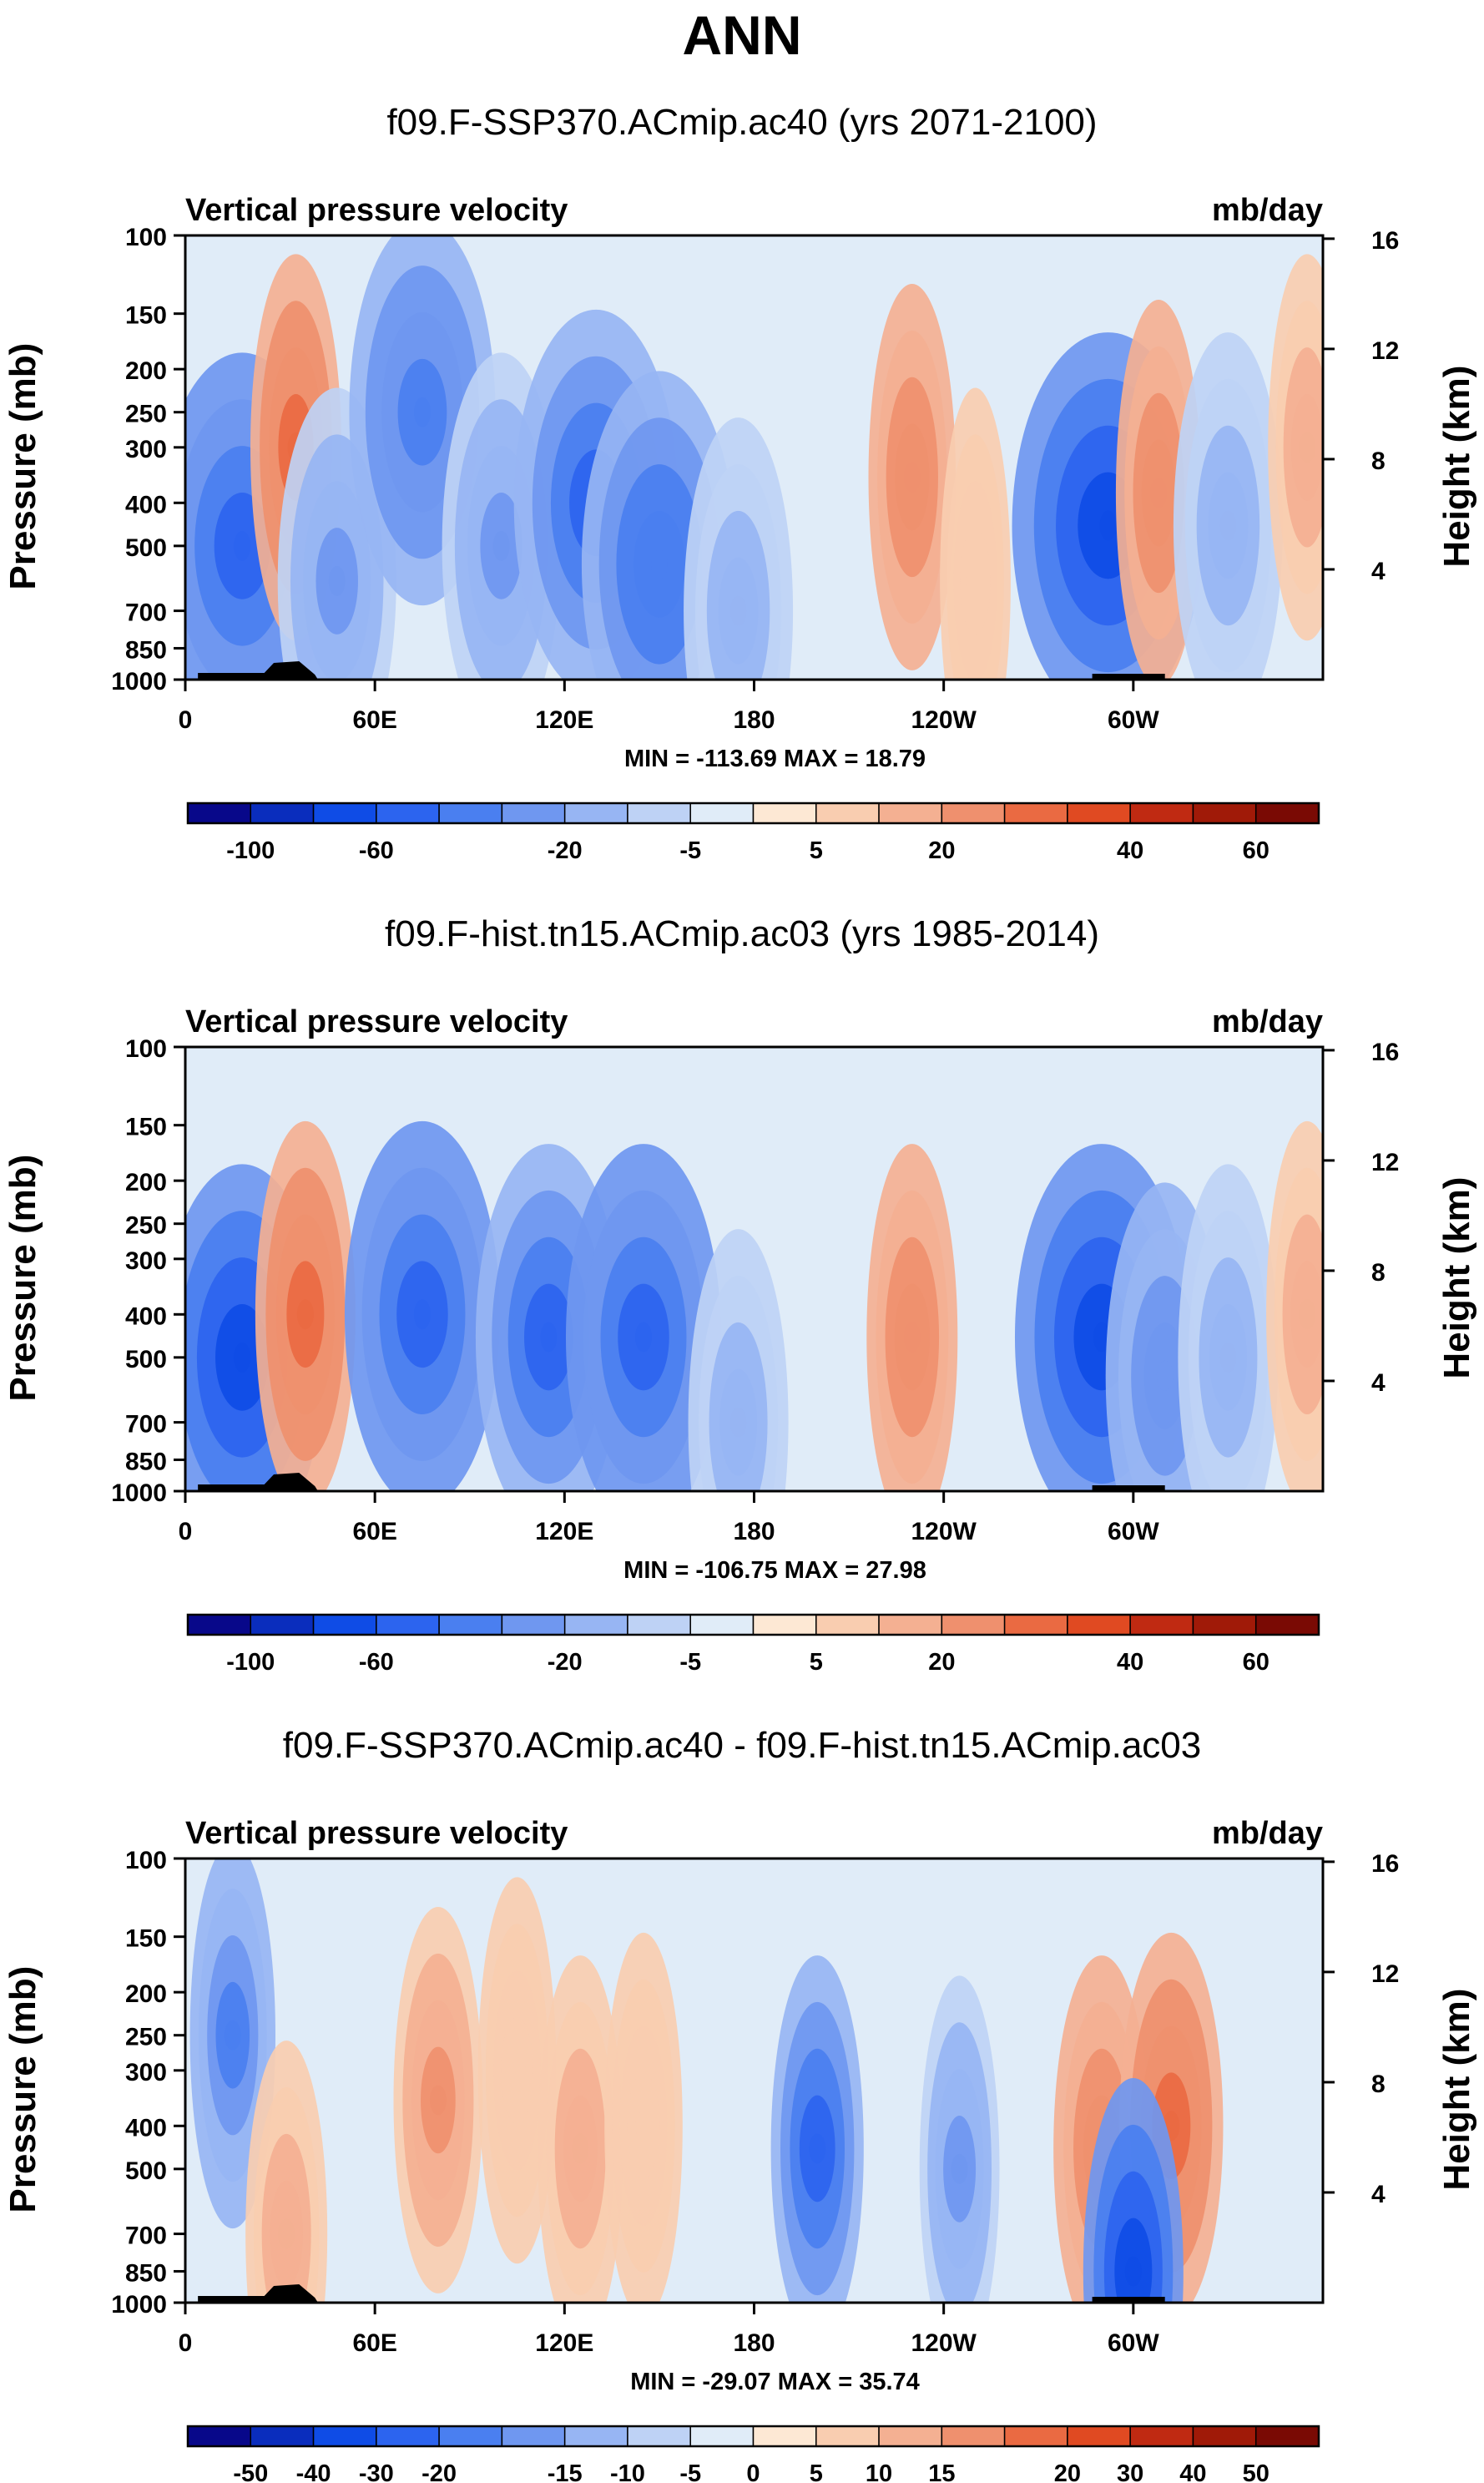 This screenshot has height=2483, width=1484. What do you see at coordinates (565, 1662) in the screenshot?
I see `colorbar-label: -20` at bounding box center [565, 1662].